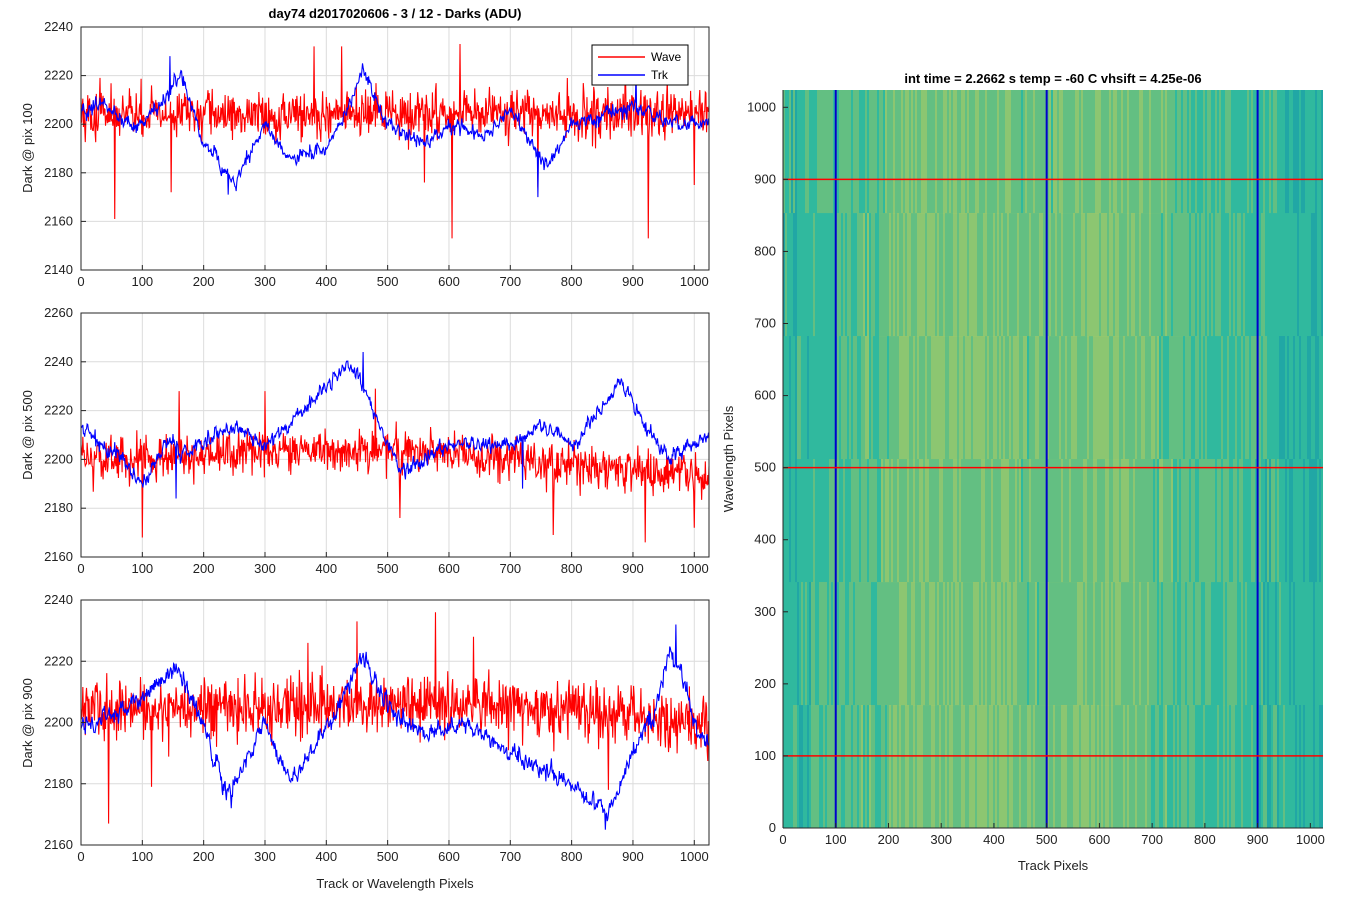  I want to click on x-tick-label: 900, so click(633, 856).